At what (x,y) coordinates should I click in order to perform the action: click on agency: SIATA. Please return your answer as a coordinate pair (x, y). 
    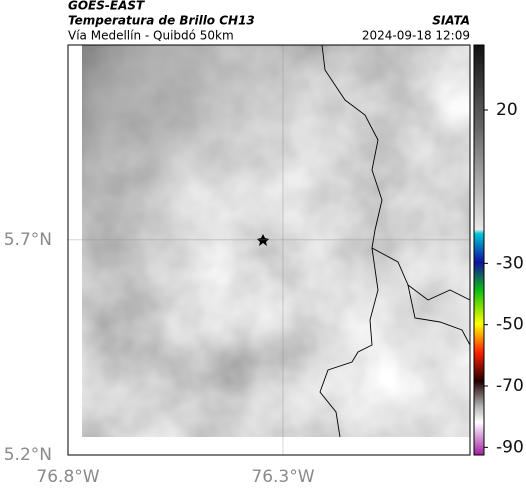
    Looking at the image, I should click on (451, 21).